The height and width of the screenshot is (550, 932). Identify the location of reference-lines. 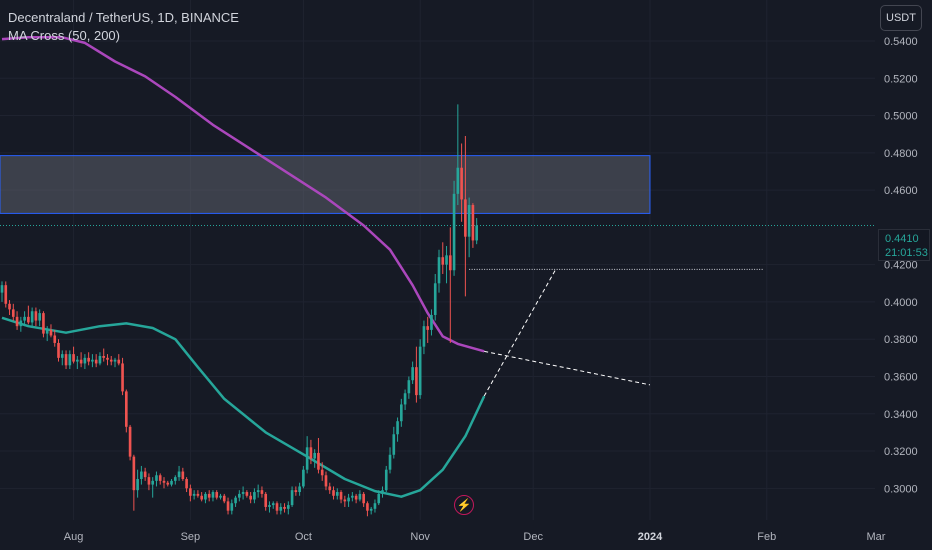
(437, 247).